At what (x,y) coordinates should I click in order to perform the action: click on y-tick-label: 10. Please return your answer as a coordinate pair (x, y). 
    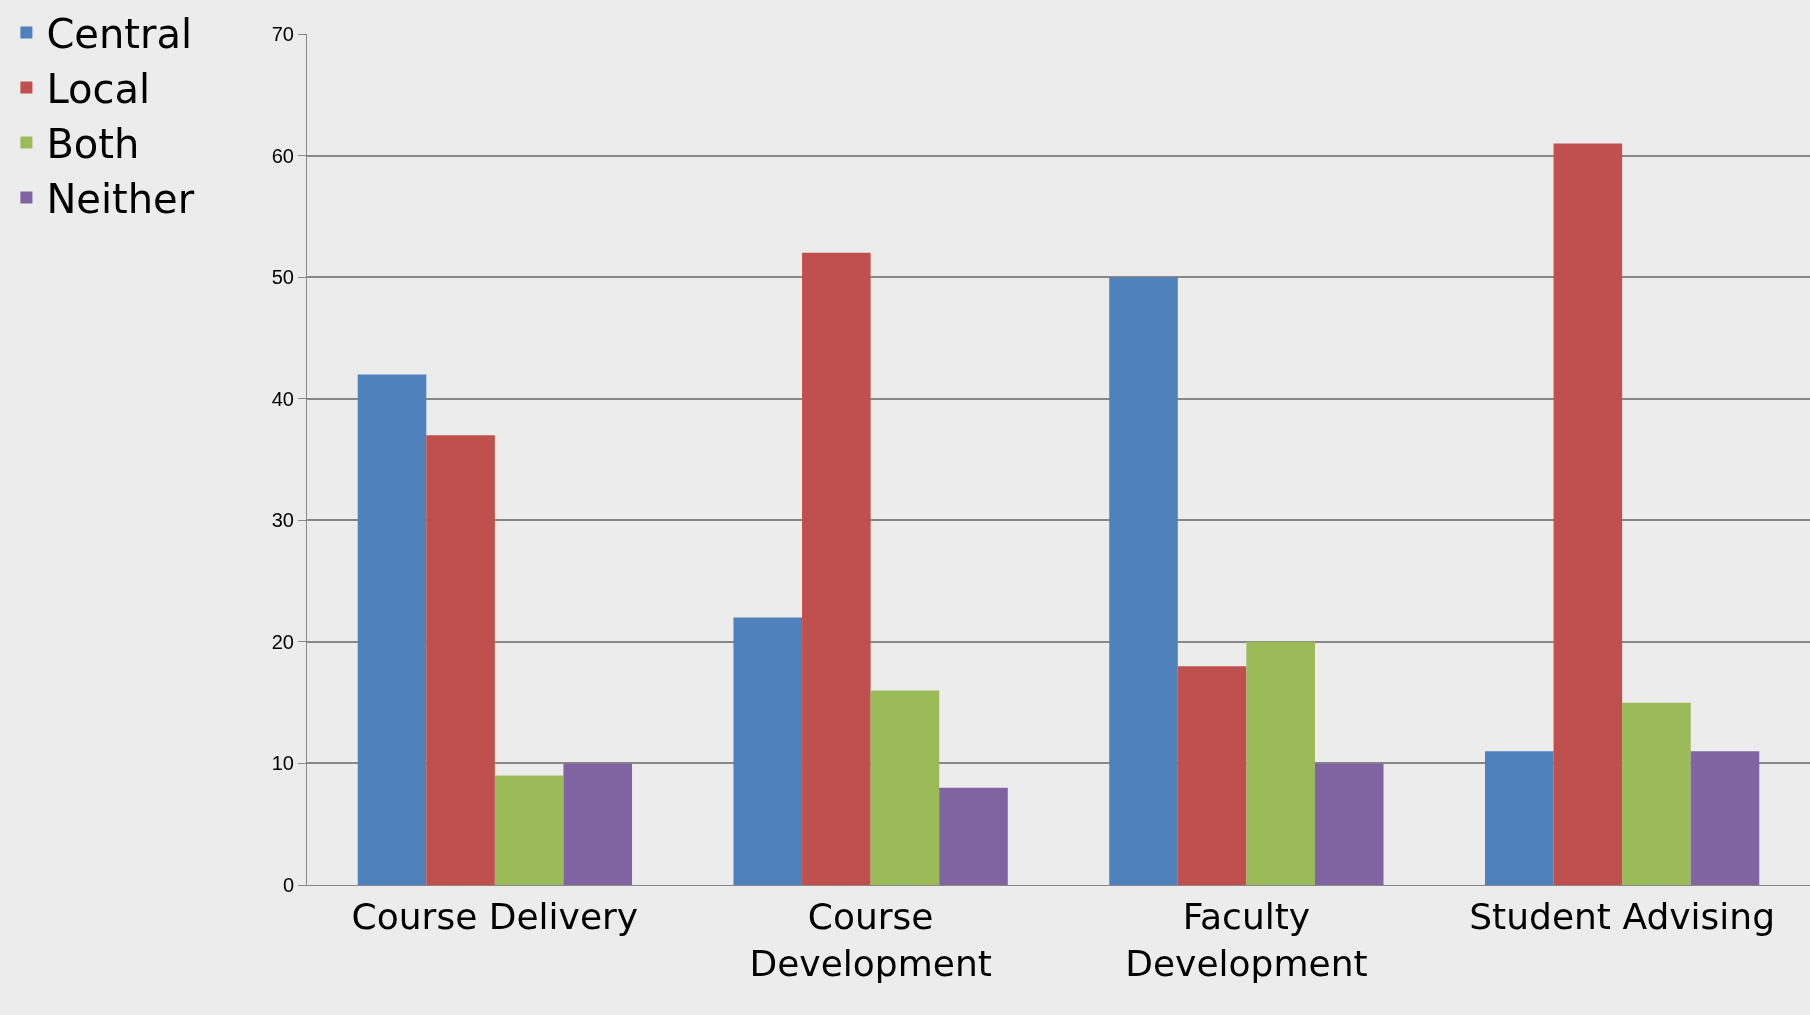
    Looking at the image, I should click on (282, 763).